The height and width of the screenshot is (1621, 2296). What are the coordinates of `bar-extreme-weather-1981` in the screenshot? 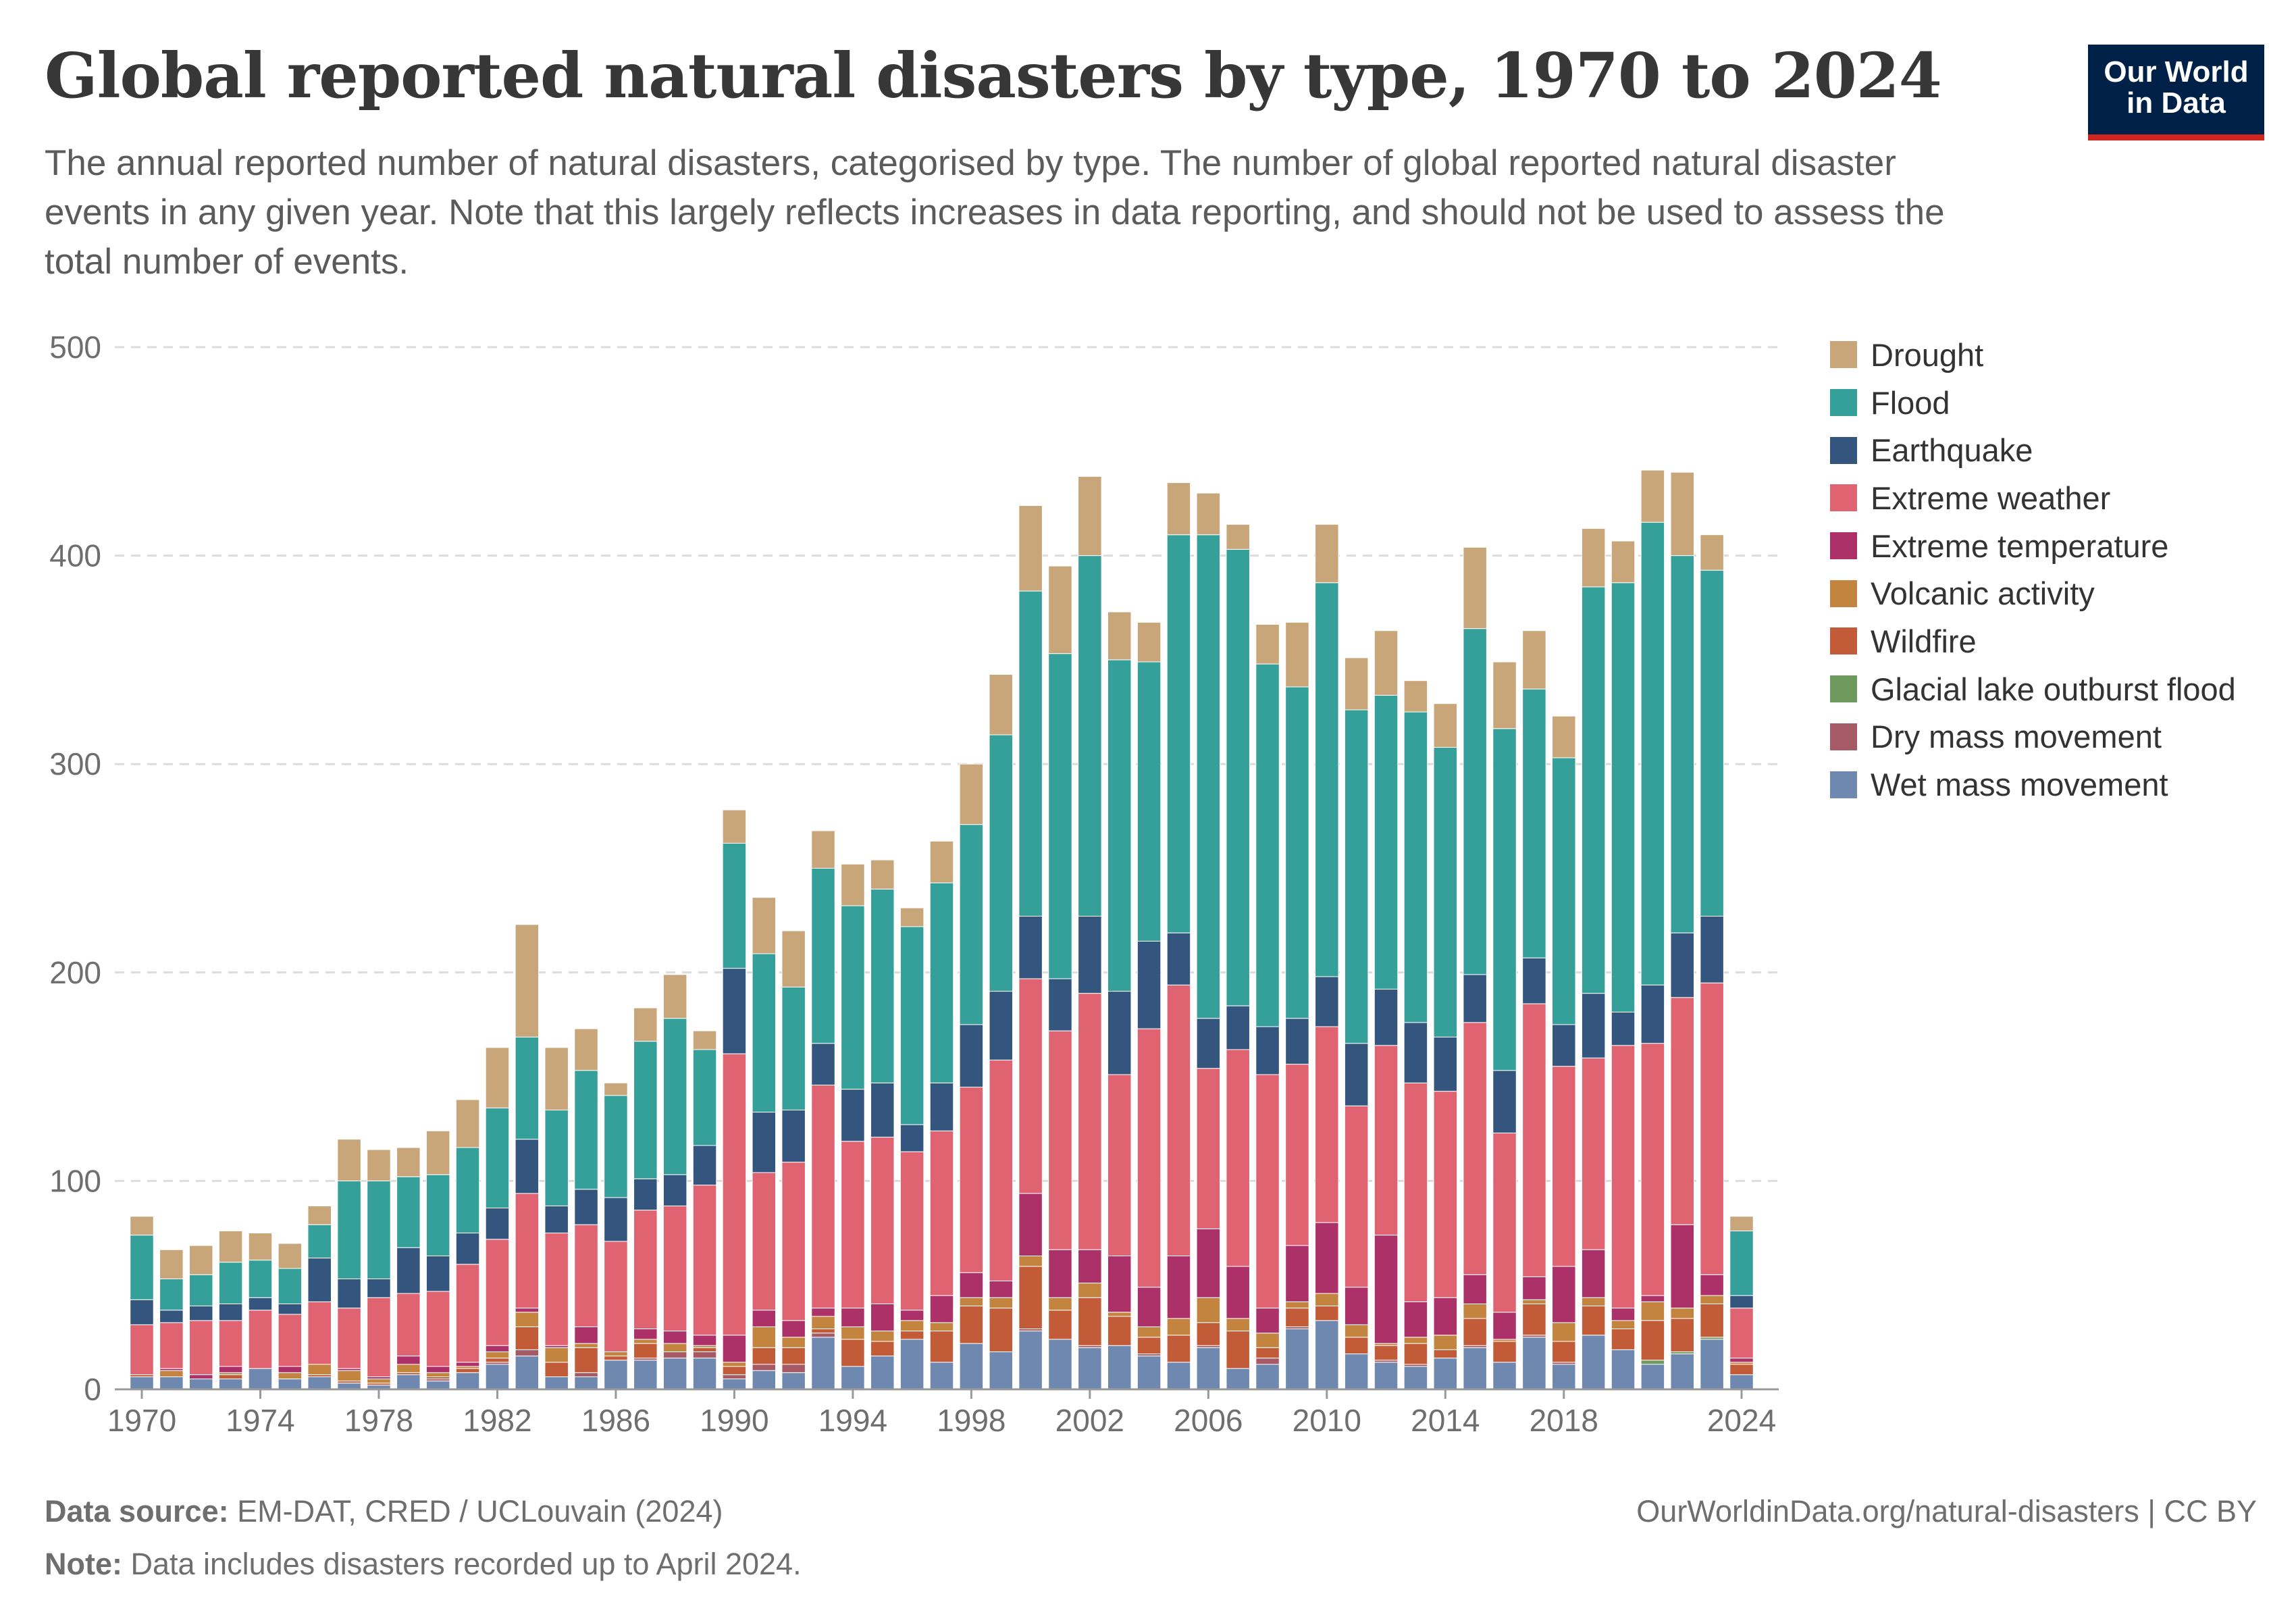 It's located at (467, 1313).